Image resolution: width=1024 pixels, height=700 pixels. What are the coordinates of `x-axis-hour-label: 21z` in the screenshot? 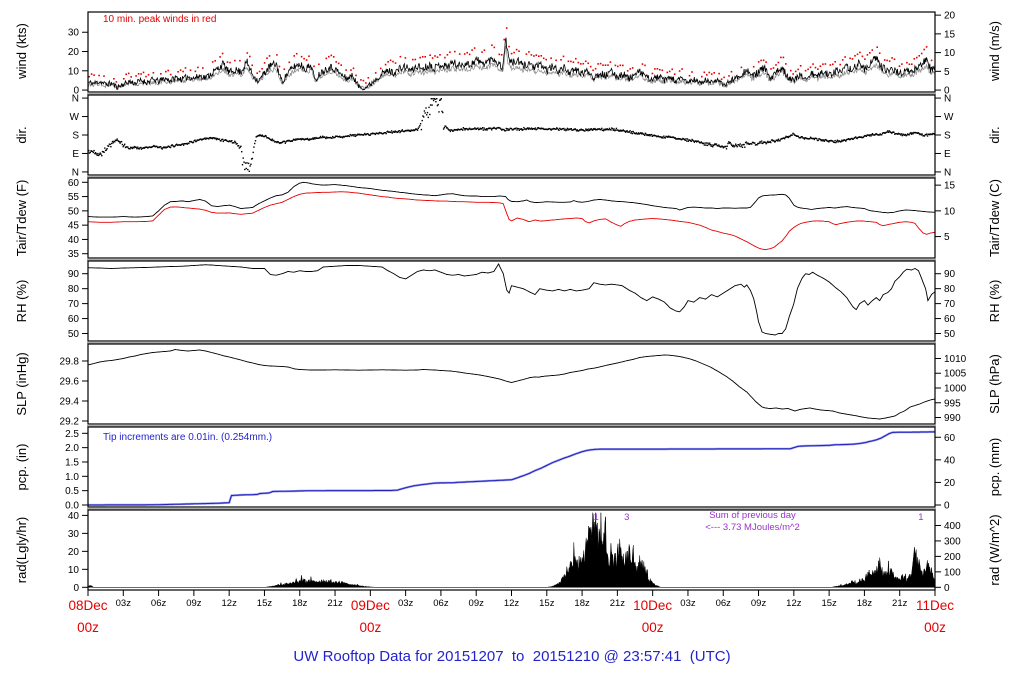 It's located at (335, 603).